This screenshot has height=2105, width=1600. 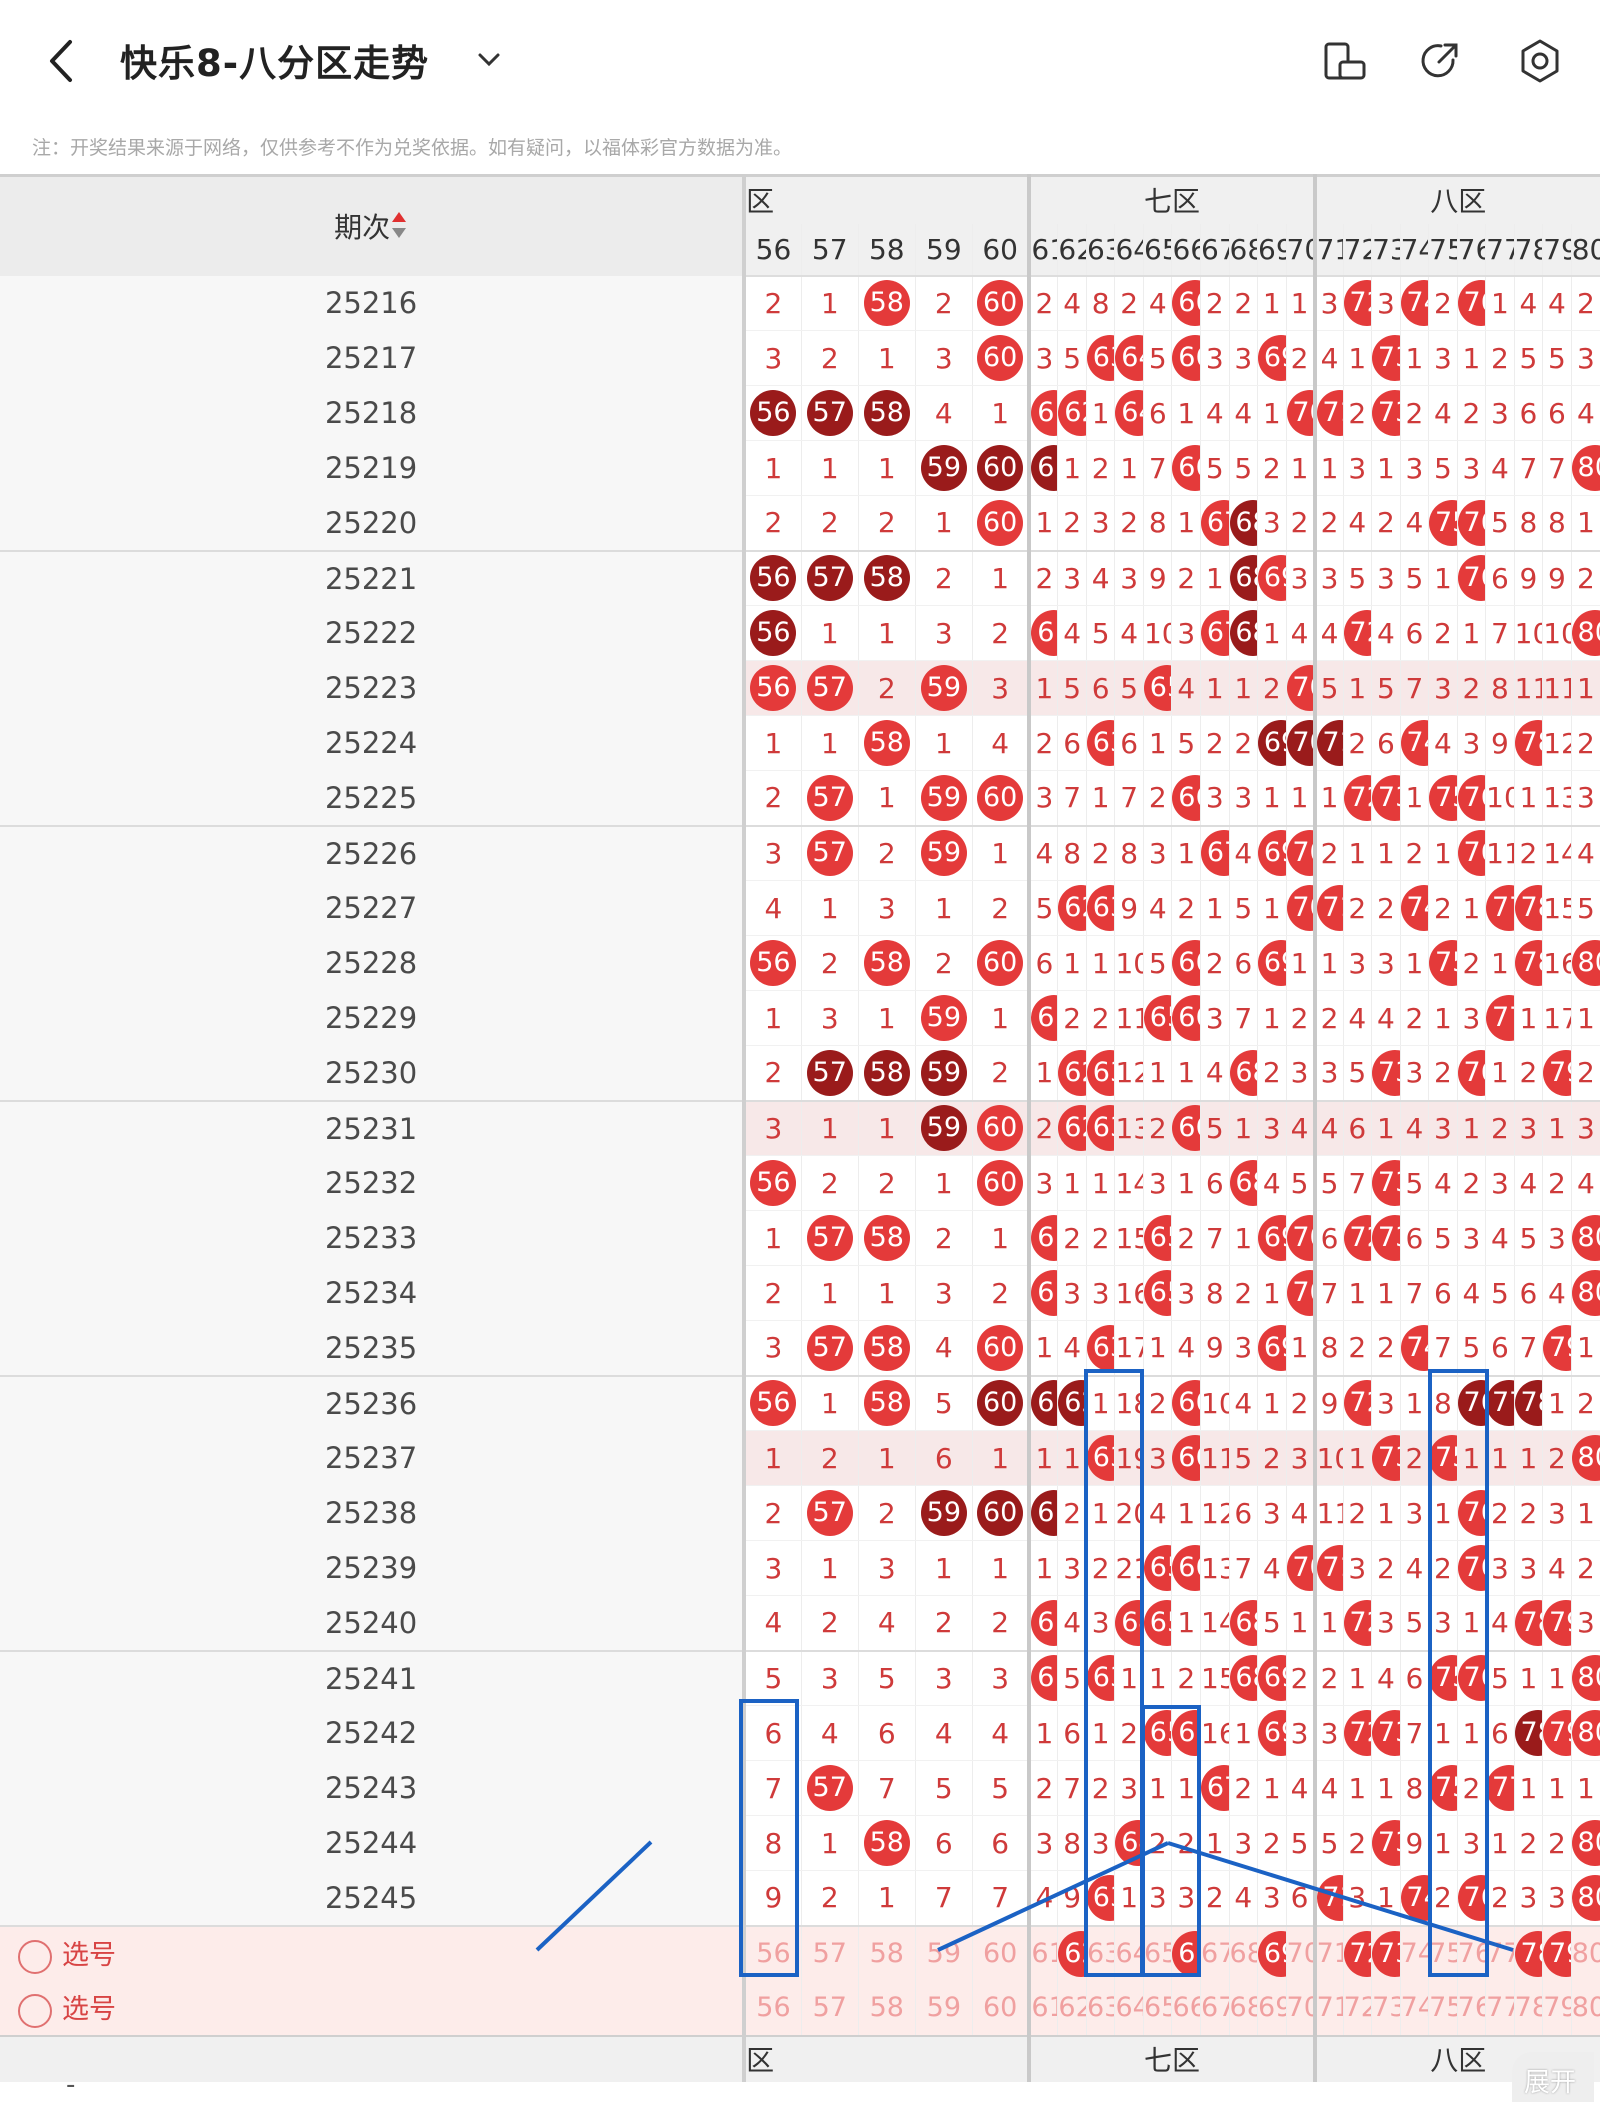 What do you see at coordinates (1443, 250) in the screenshot?
I see `column-header-75: 75` at bounding box center [1443, 250].